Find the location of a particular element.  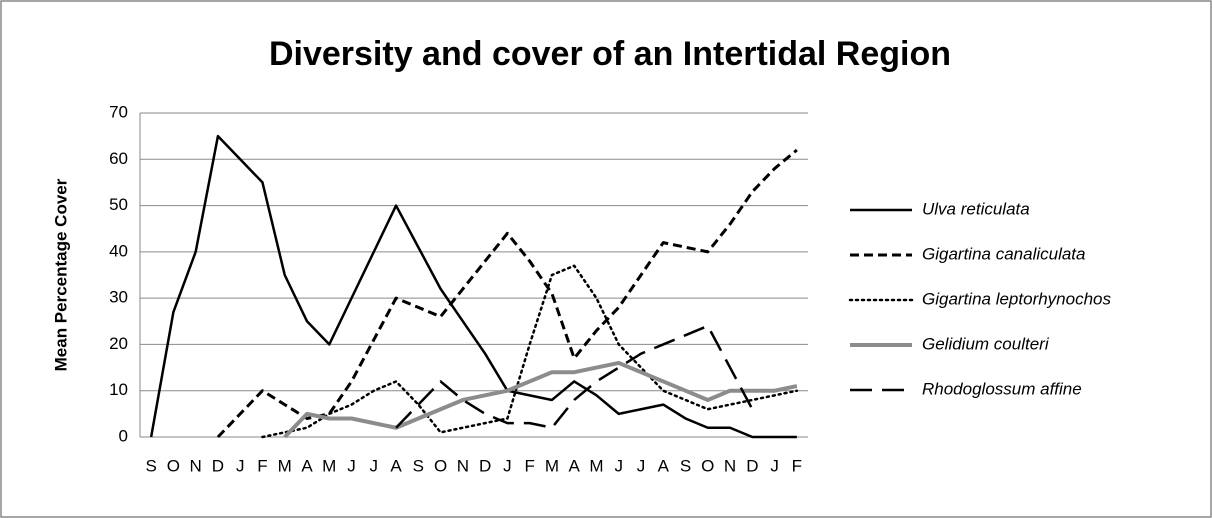

y-axis-label: Mean Percentage Cover is located at coordinates (60, 274).